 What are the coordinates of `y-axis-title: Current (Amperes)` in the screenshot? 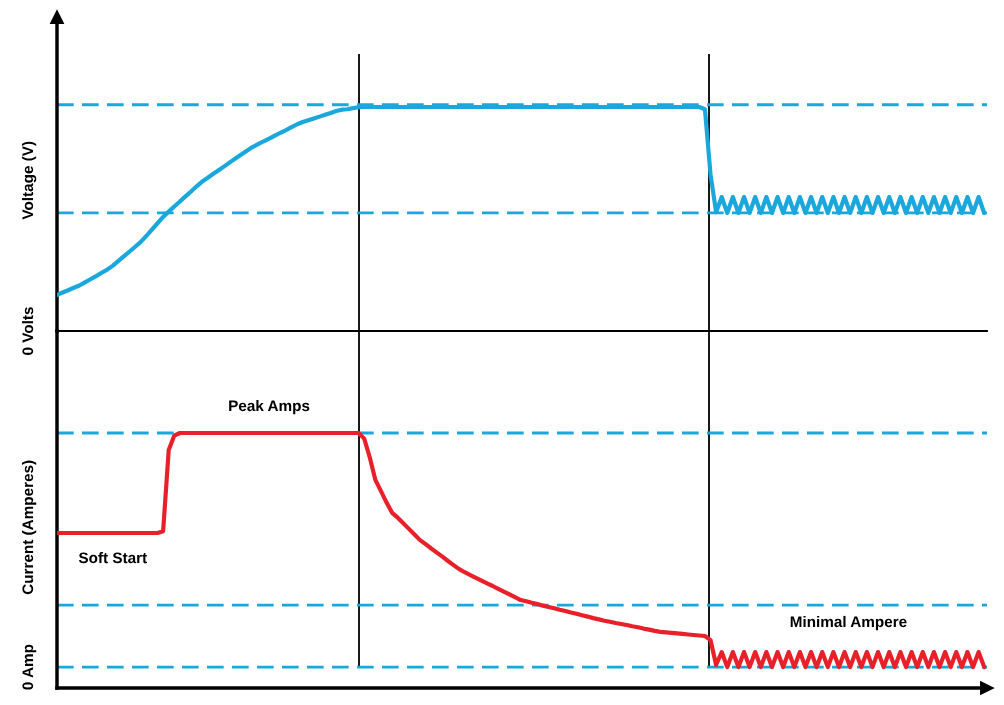 It's located at (29, 527).